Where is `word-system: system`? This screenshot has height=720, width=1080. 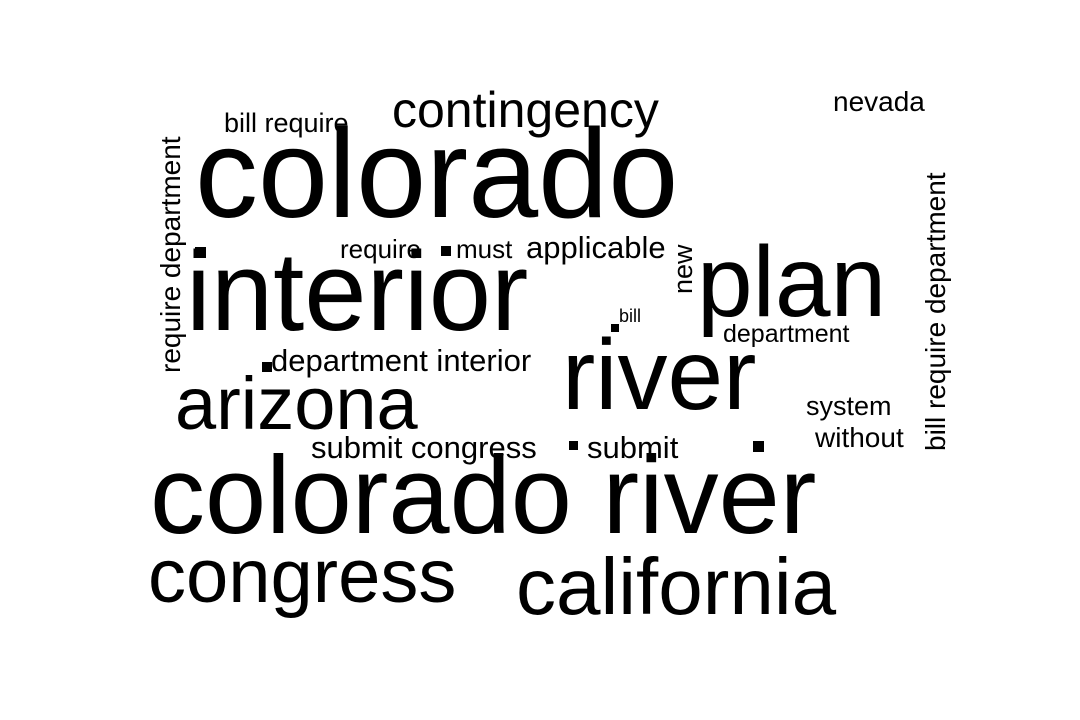
word-system: system is located at coordinates (849, 406).